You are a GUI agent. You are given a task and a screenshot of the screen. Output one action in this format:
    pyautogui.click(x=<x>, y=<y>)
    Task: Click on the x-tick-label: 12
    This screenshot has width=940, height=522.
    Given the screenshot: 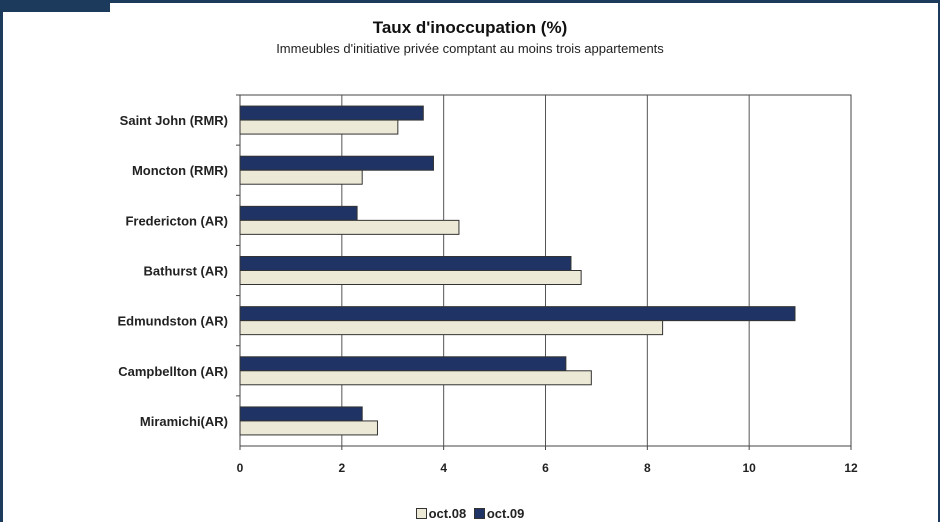 What is the action you would take?
    pyautogui.click(x=851, y=468)
    